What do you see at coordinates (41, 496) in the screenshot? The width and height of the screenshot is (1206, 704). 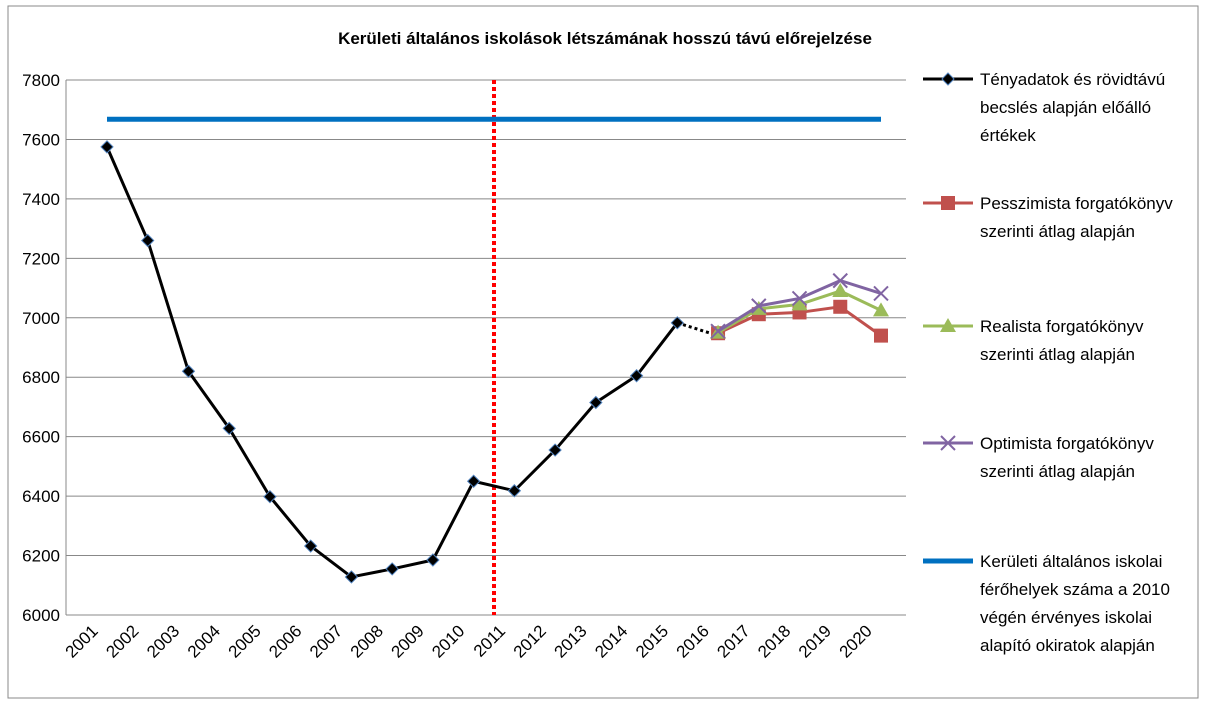 I see `y-tick-label: 6400` at bounding box center [41, 496].